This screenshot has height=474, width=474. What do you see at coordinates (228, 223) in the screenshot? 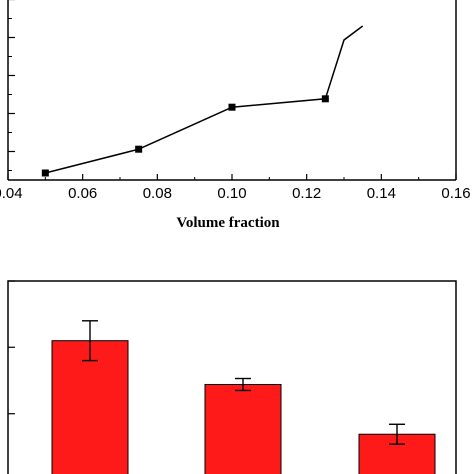
I see `line-chart-x-axis-title: Volume fraction` at bounding box center [228, 223].